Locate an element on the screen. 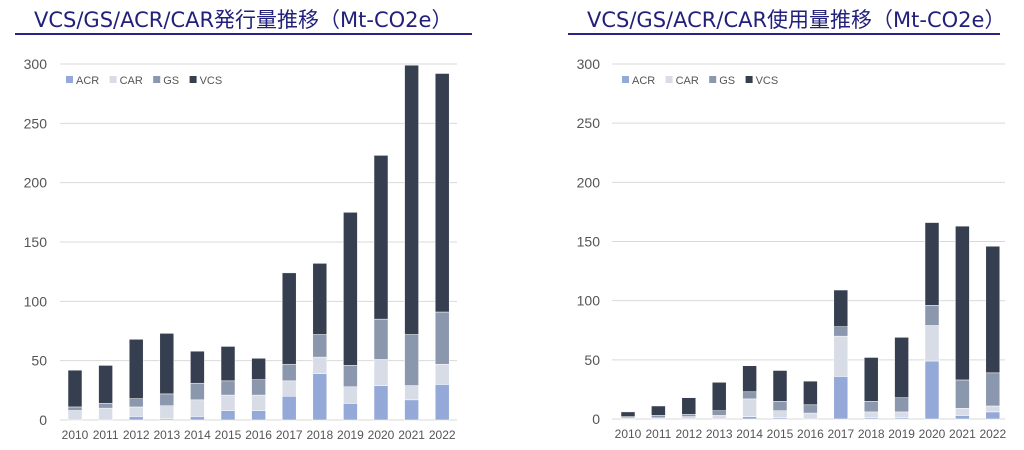 This screenshot has height=450, width=1024. y-tick-label: 150 is located at coordinates (36, 242).